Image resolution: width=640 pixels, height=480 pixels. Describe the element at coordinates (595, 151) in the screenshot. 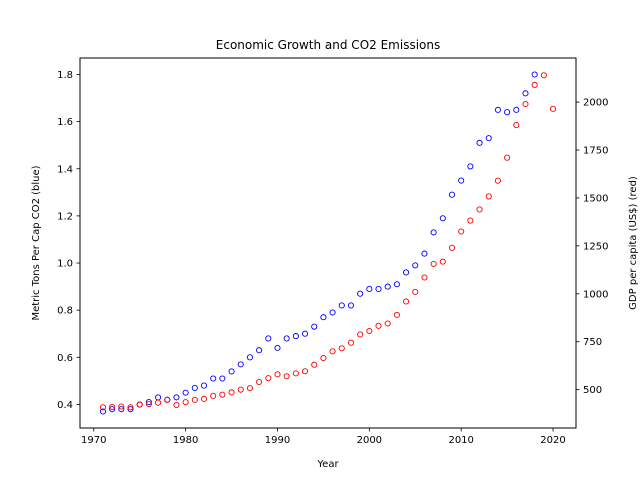

I see `y-right-tick-label: 1750` at that location.